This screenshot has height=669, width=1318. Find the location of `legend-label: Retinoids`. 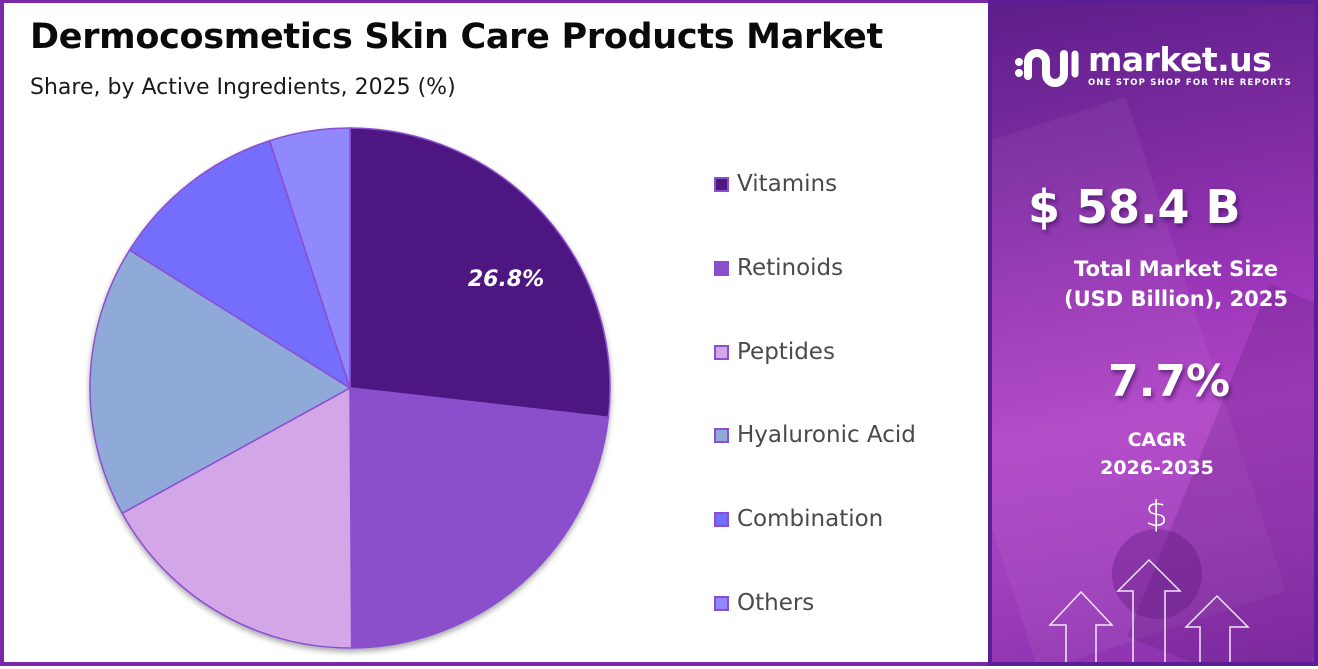

legend-label: Retinoids is located at coordinates (790, 268).